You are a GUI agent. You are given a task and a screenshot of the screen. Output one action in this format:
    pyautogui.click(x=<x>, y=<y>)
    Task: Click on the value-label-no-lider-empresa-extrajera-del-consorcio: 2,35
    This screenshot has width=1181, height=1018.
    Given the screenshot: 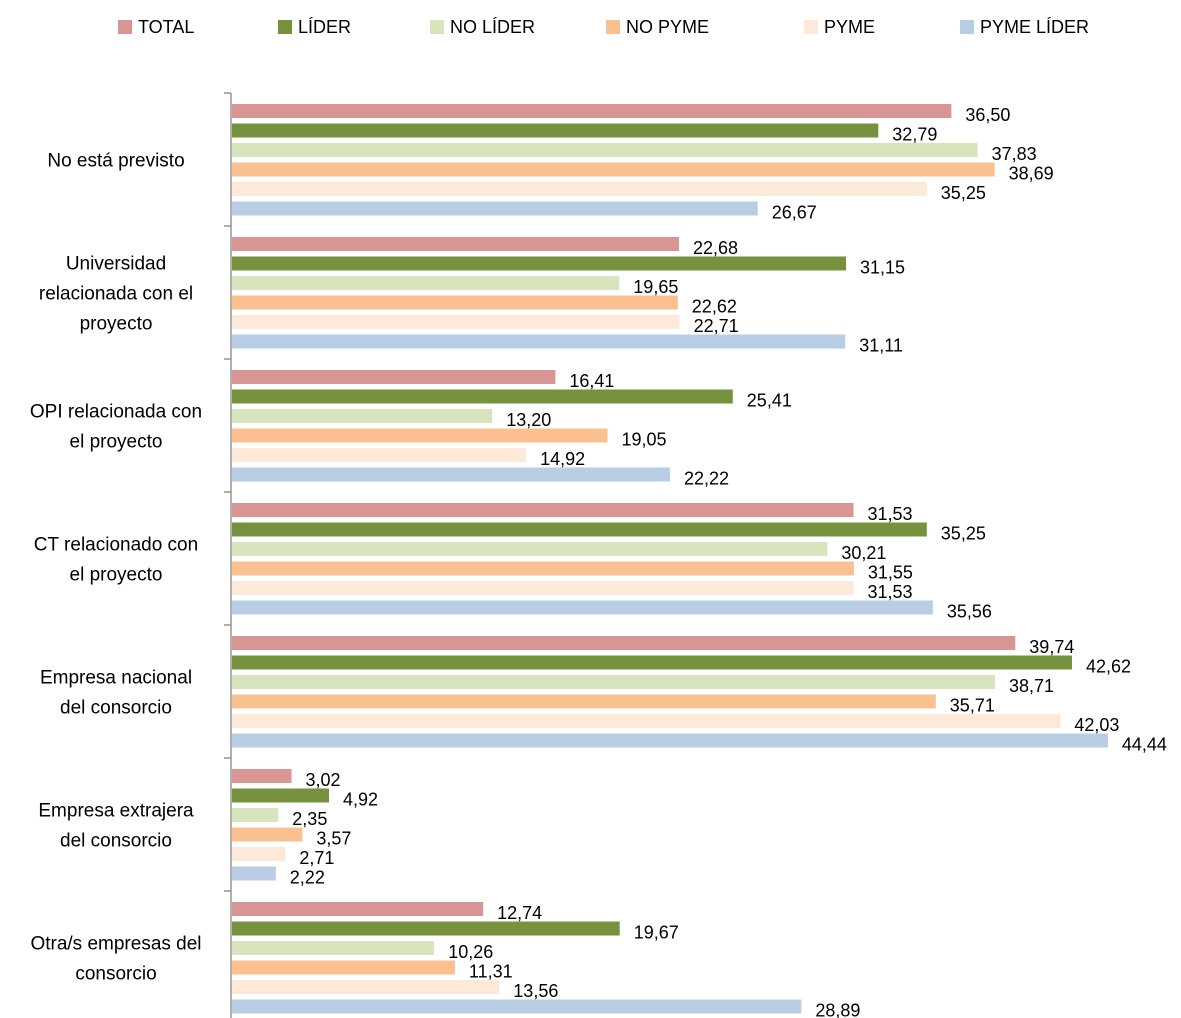 What is the action you would take?
    pyautogui.click(x=309, y=819)
    